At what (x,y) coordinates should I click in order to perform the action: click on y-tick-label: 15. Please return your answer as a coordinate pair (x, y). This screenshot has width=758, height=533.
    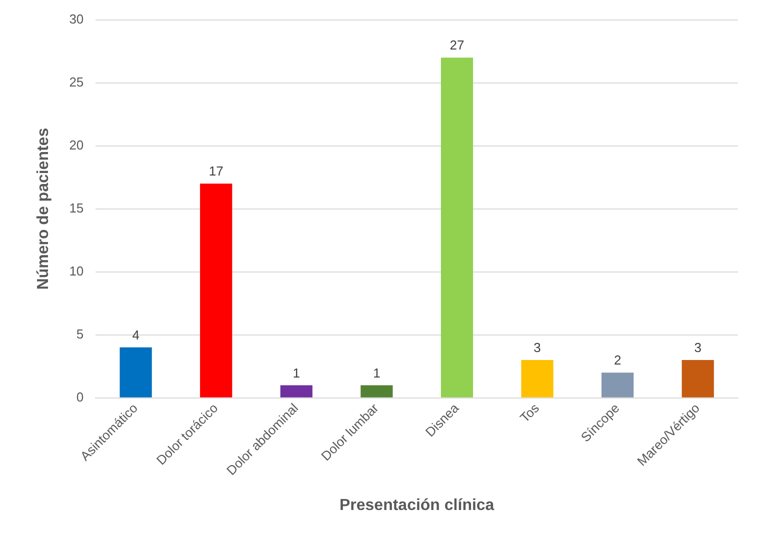
    Looking at the image, I should click on (76, 208).